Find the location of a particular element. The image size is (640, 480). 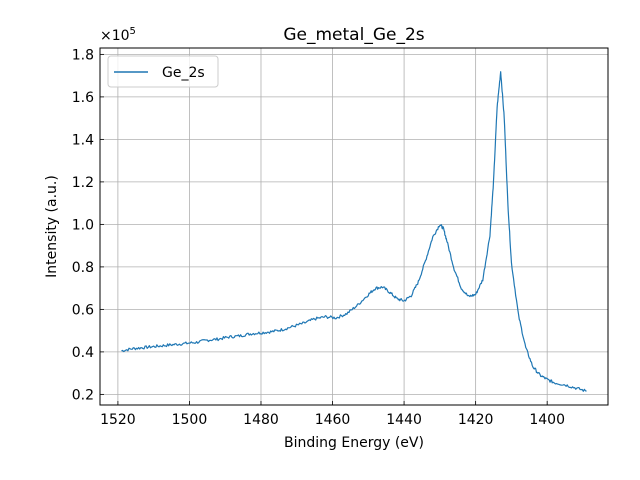

y-axis-multiplier: ×10⁵ is located at coordinates (118, 35).